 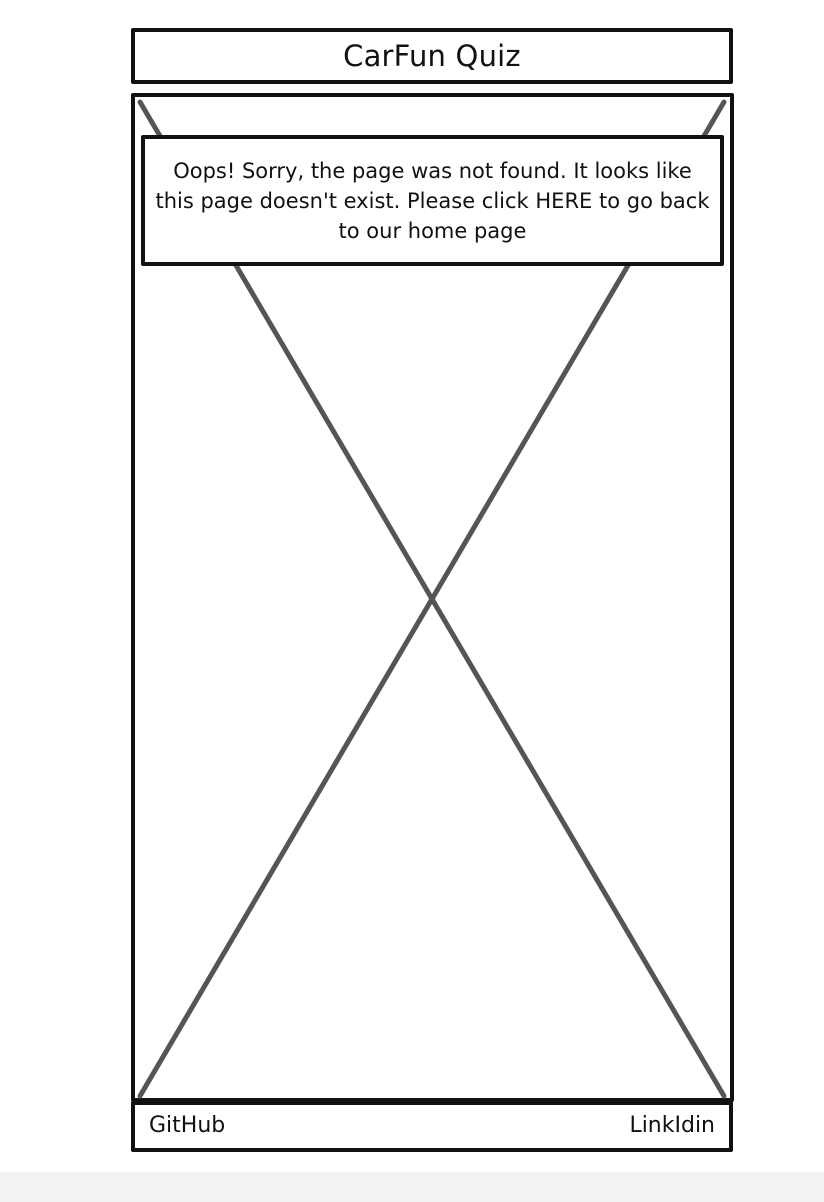 What do you see at coordinates (187, 1125) in the screenshot?
I see `github-link: GitHub` at bounding box center [187, 1125].